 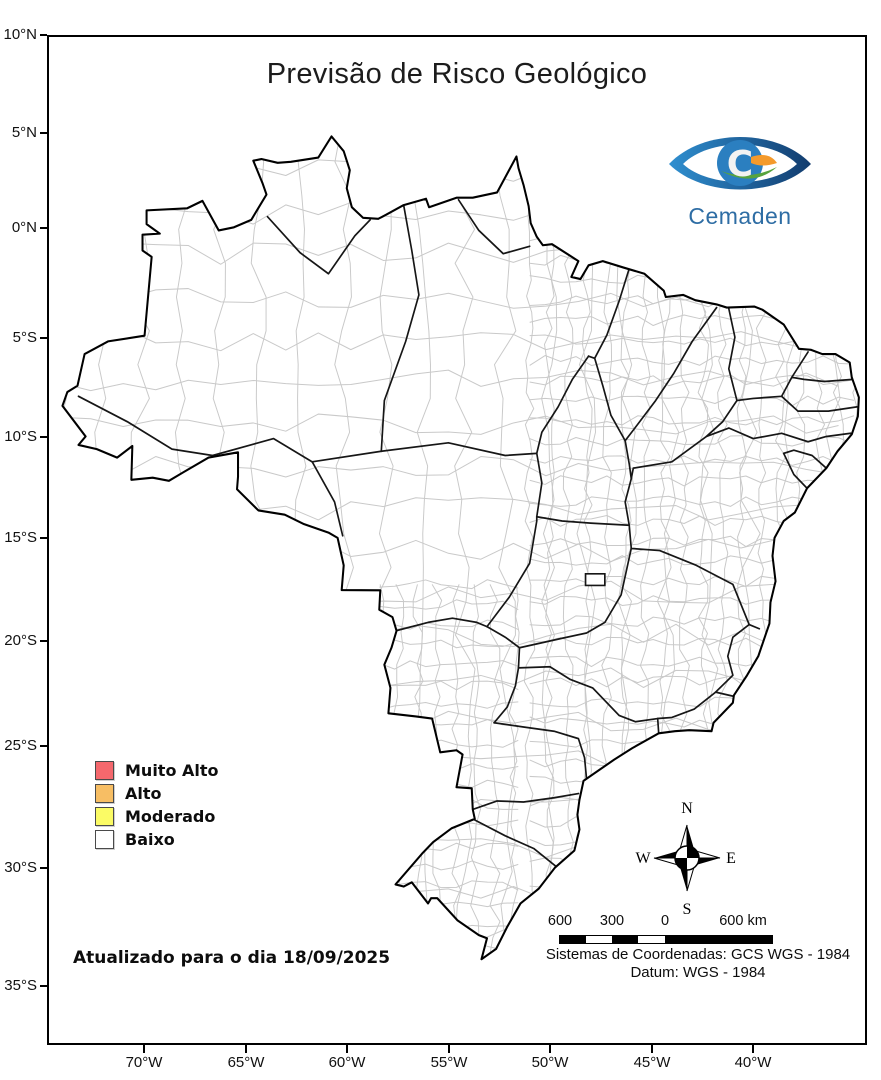 What do you see at coordinates (24, 227) in the screenshot?
I see `lat-label: 0°N` at bounding box center [24, 227].